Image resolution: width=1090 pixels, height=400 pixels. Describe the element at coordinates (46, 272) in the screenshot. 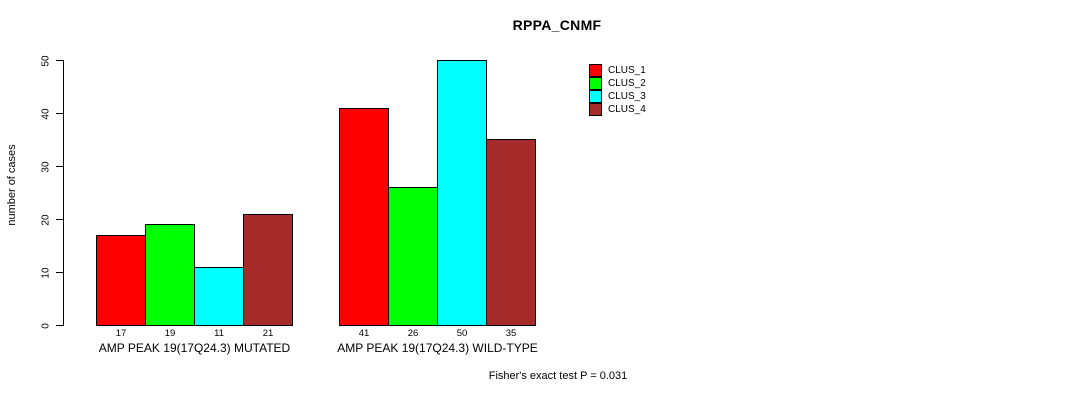

I see `y-tick-label: 10` at that location.